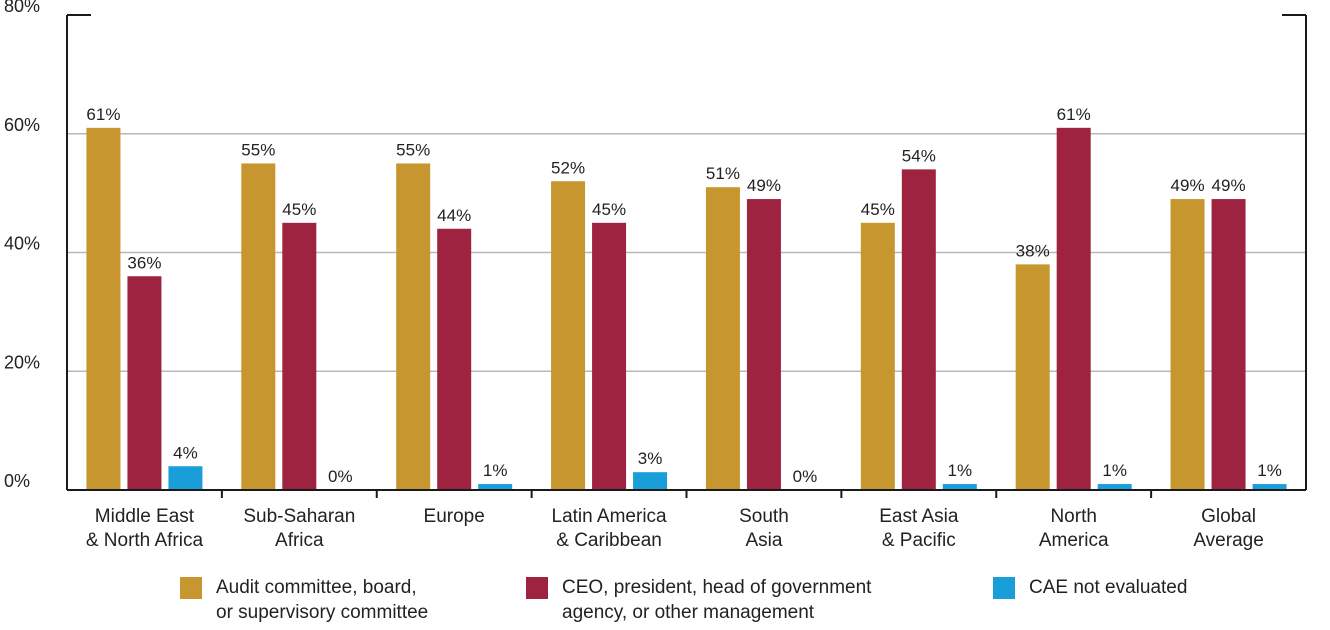  I want to click on data-label: 38%, so click(1033, 250).